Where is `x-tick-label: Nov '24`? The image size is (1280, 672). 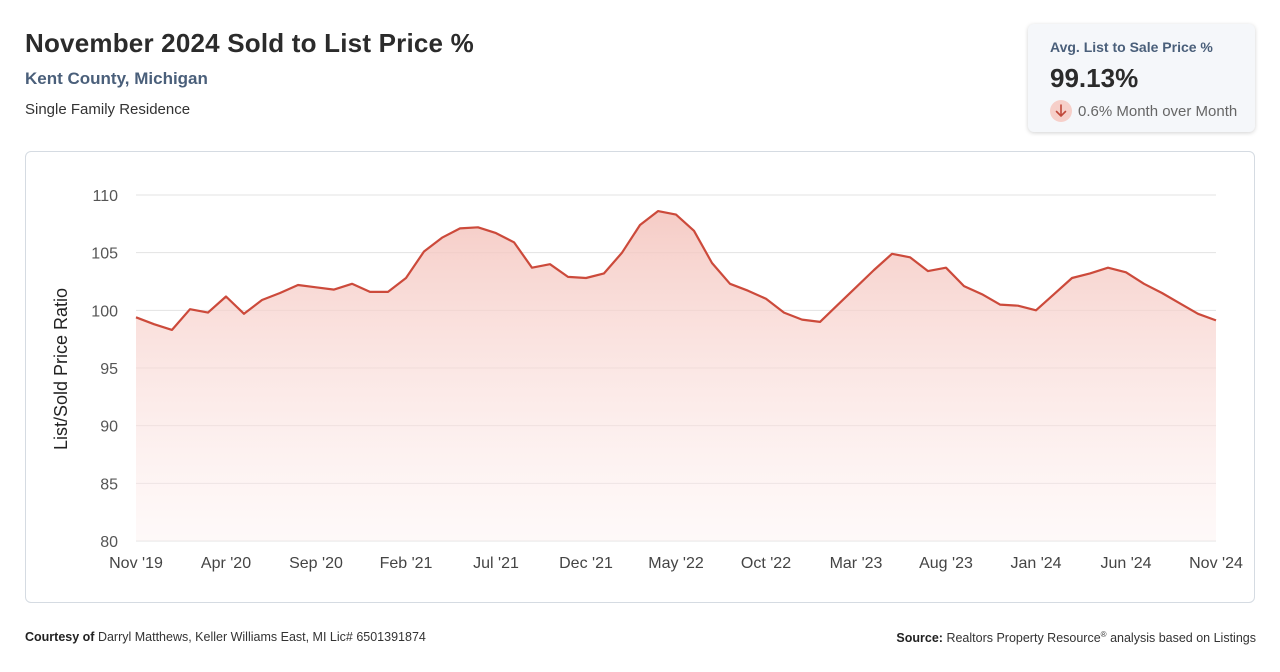 x-tick-label: Nov '24 is located at coordinates (1216, 563).